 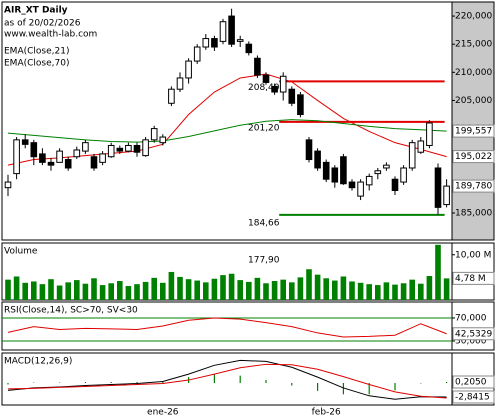 I want to click on level-label: 184,66, so click(x=264, y=223).